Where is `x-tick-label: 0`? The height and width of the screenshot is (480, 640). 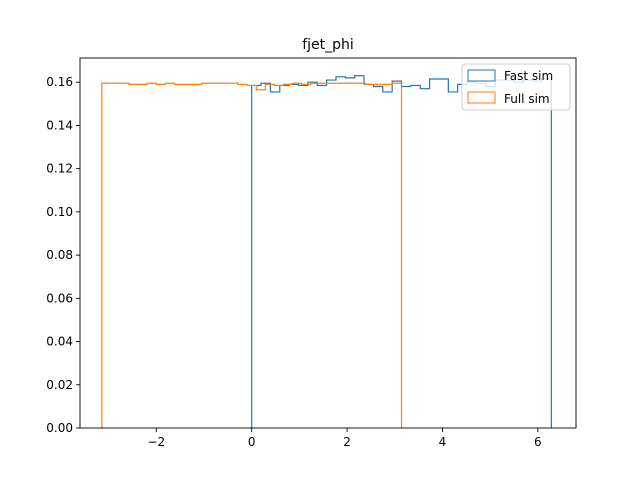 x-tick-label: 0 is located at coordinates (252, 442).